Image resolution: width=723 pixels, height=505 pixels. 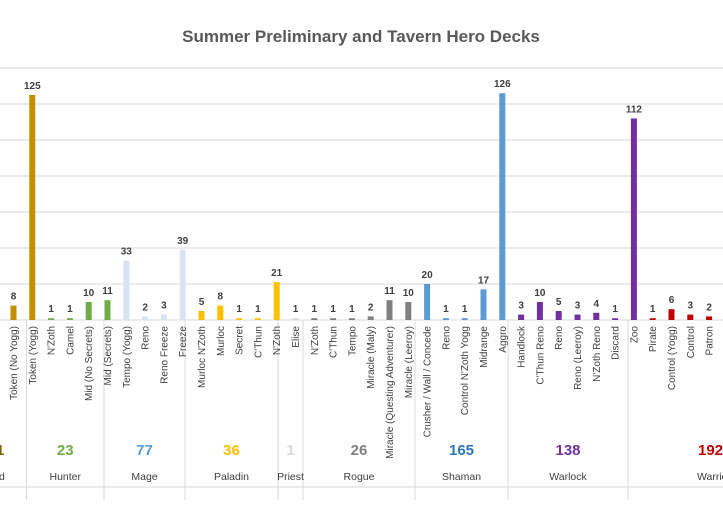 I want to click on class-name: Warlock, so click(x=568, y=477).